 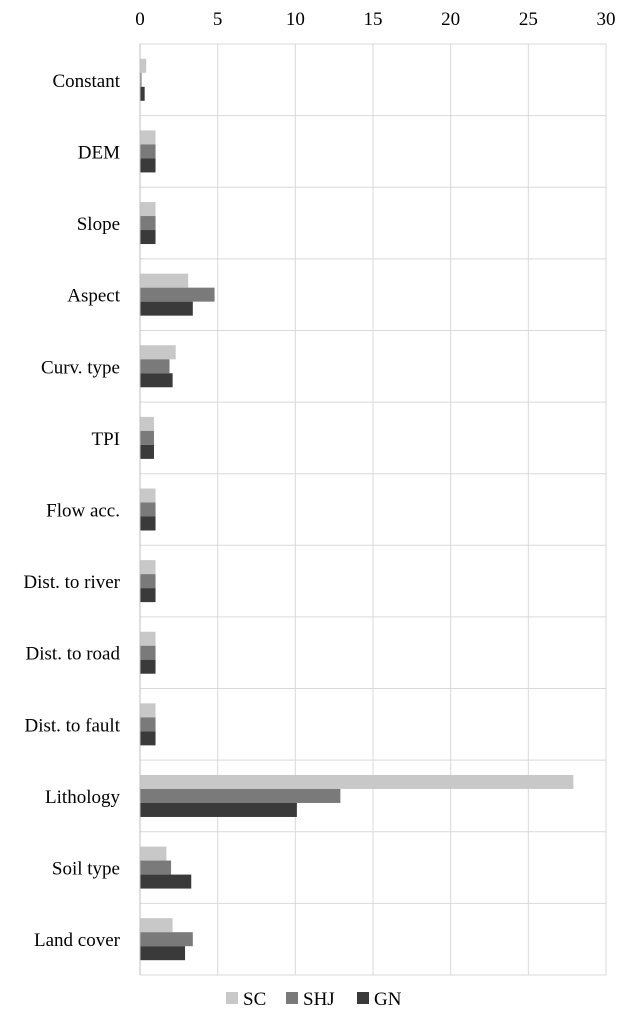 I want to click on legend-label-gn: GN, so click(x=388, y=999).